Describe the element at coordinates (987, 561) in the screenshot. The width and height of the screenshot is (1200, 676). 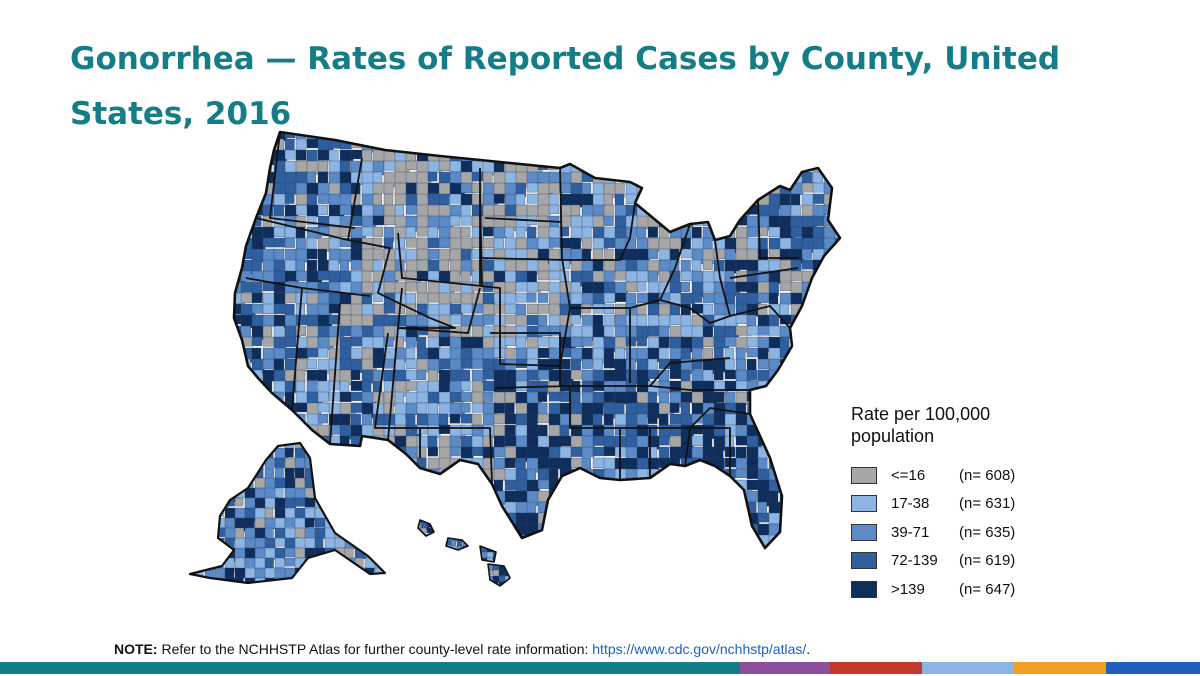
I see `legend-count: (n= 619)` at that location.